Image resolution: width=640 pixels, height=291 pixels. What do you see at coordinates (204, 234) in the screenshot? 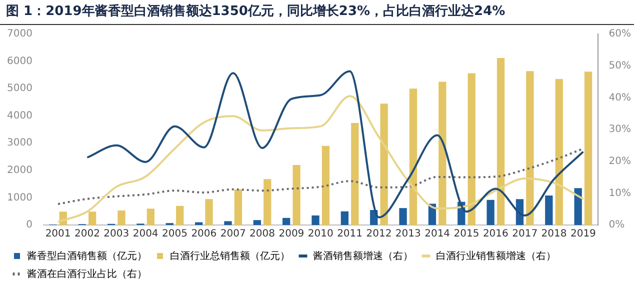
I see `x-tick-label: 2006` at bounding box center [204, 234].